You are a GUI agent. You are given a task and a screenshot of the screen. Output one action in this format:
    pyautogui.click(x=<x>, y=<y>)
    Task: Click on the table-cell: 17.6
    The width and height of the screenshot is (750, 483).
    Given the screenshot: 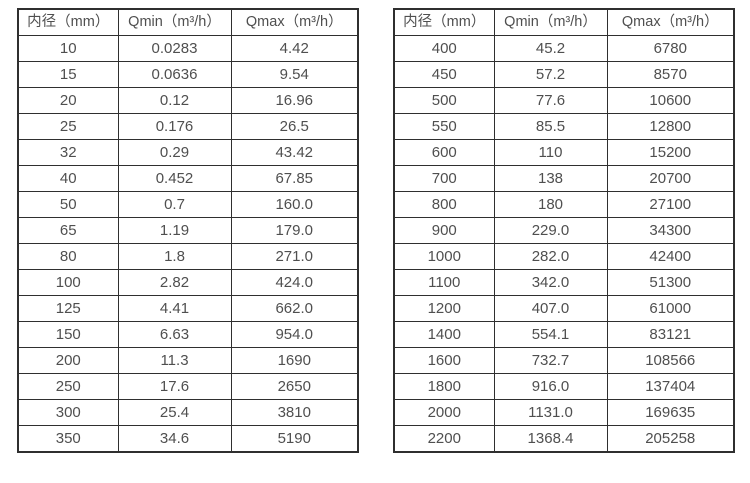 What is the action you would take?
    pyautogui.click(x=174, y=386)
    